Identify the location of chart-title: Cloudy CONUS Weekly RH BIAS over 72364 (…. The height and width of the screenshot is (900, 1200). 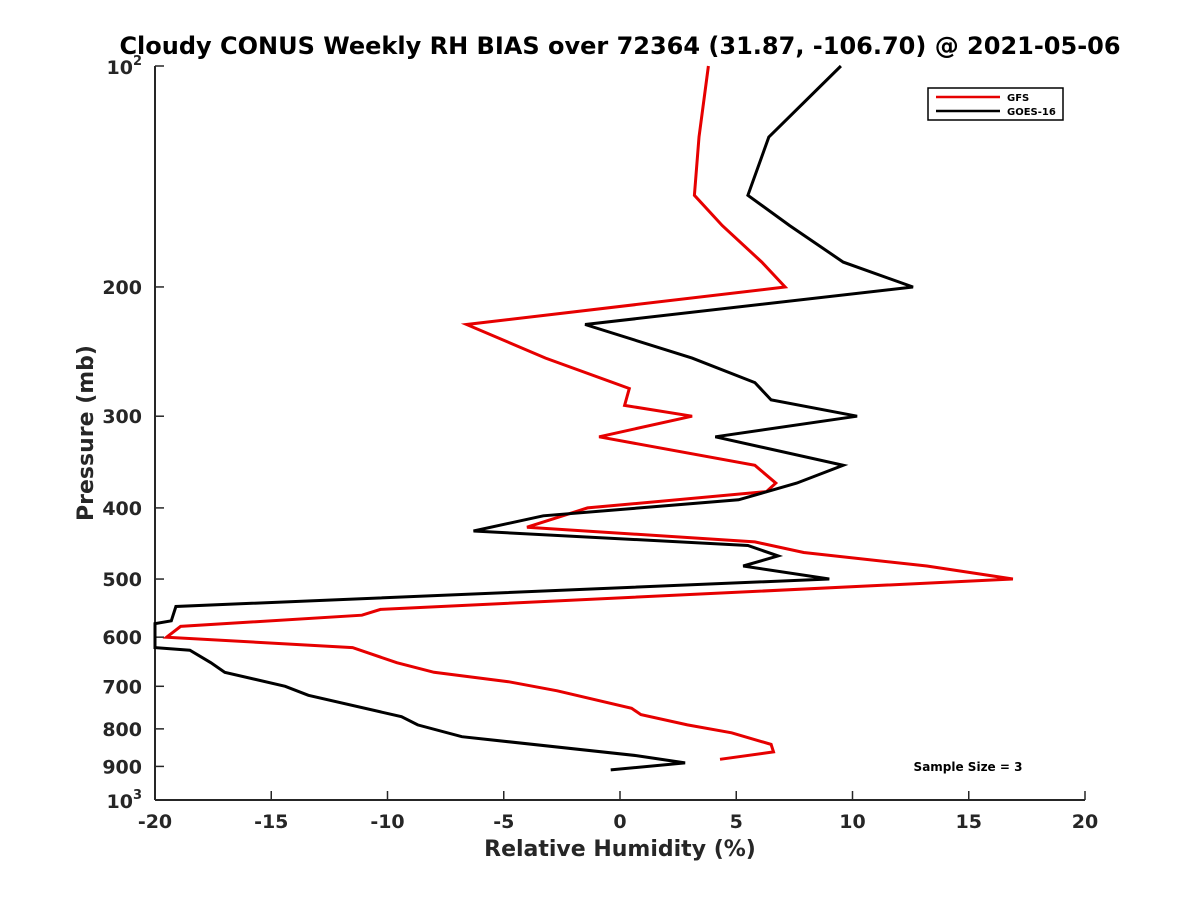
(619, 46).